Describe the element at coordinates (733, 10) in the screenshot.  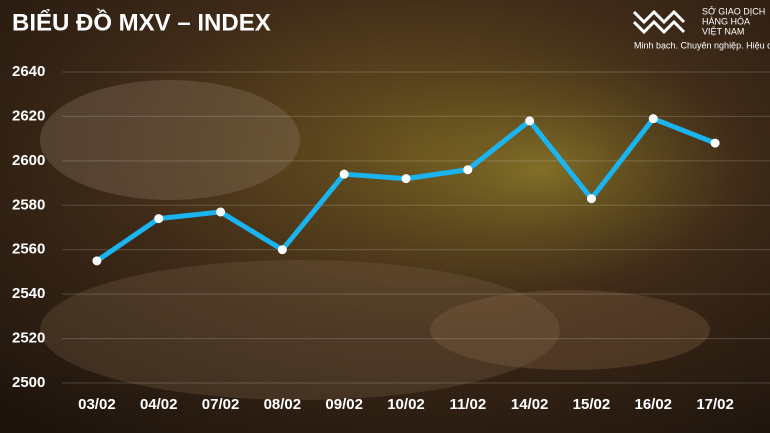
I see `logo-text: SỞ GIAO DỊCH` at that location.